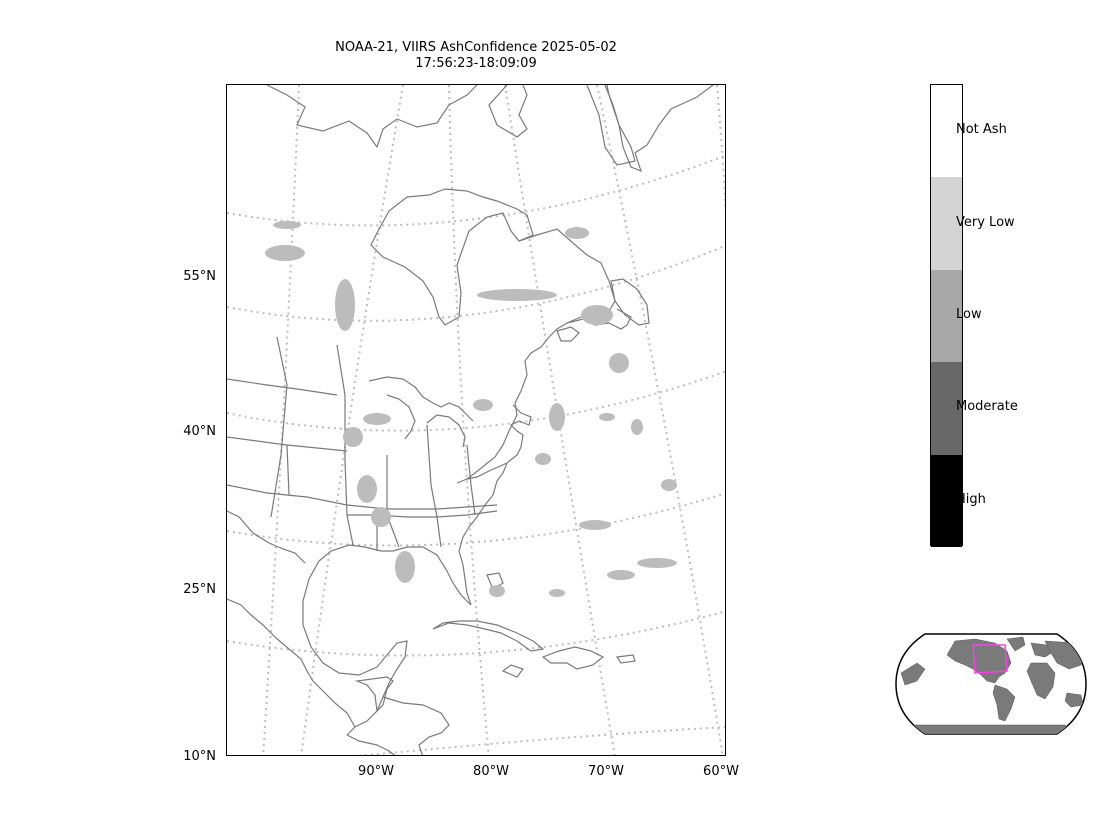 The width and height of the screenshot is (1120, 840). What do you see at coordinates (376, 771) in the screenshot?
I see `lon-label-90w: 90°W` at bounding box center [376, 771].